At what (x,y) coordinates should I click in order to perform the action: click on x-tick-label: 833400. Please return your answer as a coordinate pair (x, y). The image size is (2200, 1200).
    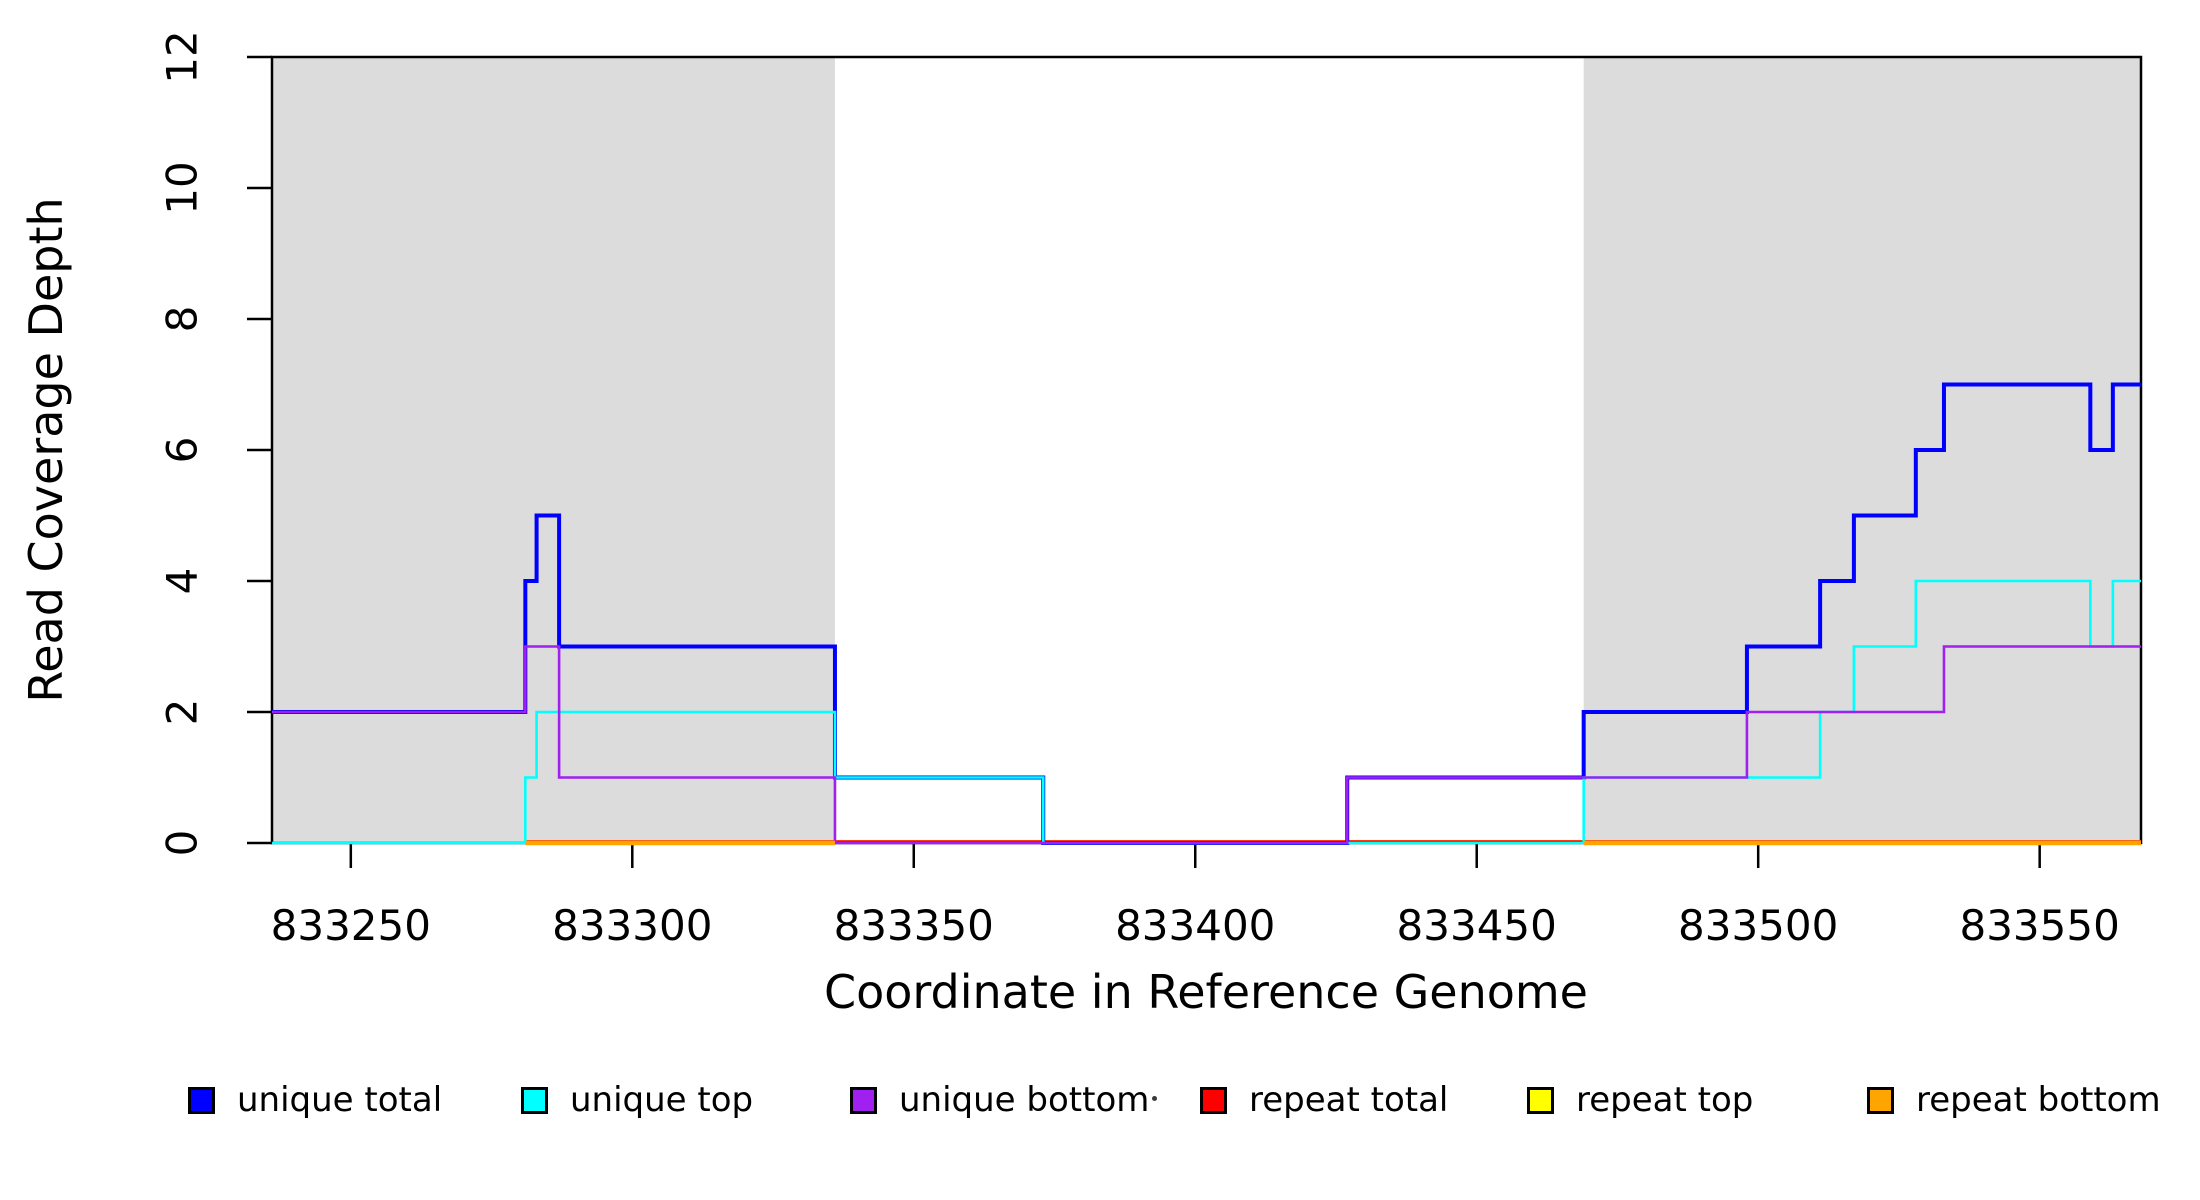
    Looking at the image, I should click on (1195, 925).